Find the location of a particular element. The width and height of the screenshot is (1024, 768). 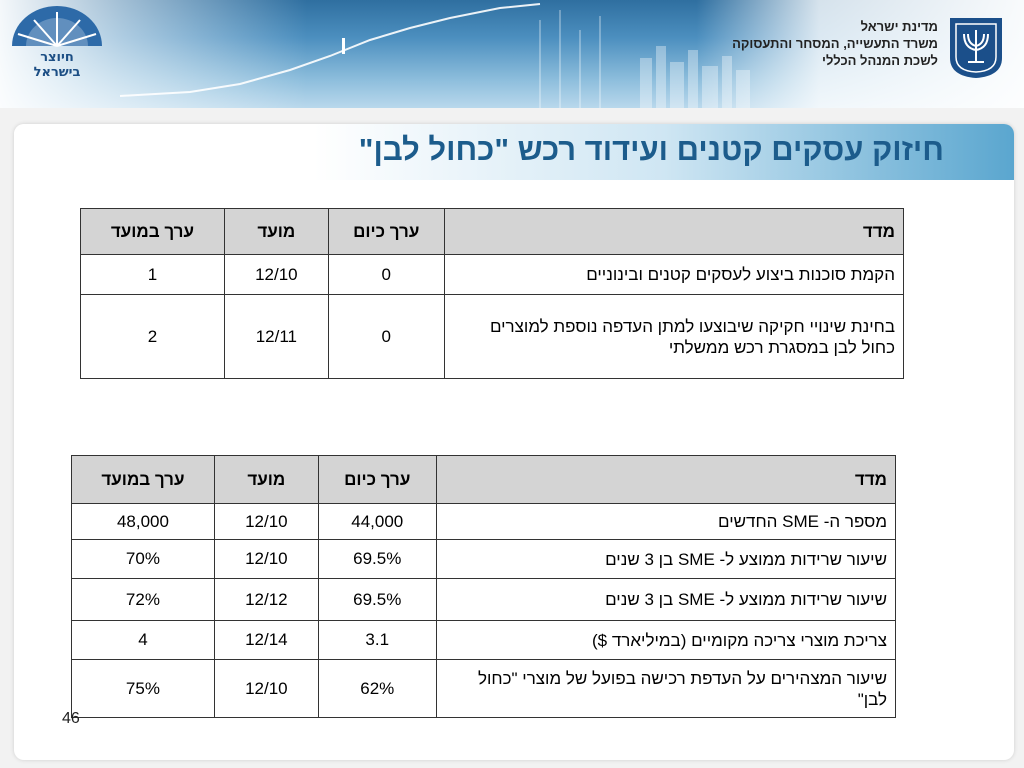

target-value-cell: 4 is located at coordinates (143, 640).